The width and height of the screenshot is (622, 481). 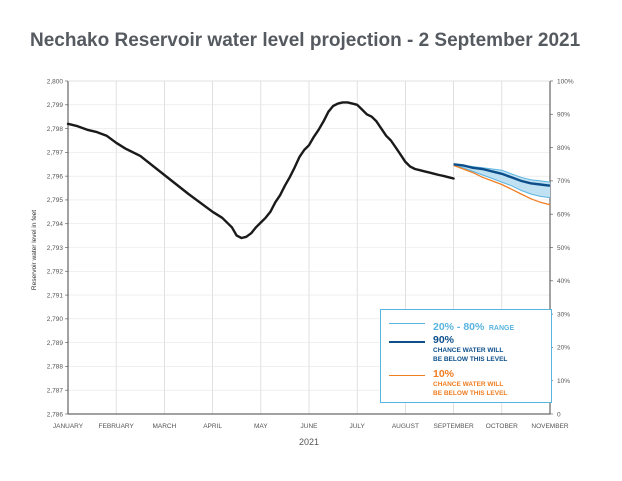 I want to click on y2-tick-labels: 0 10% 20% 30% 40% 50% 60% 70% 80% 90% 100%, so click(x=565, y=248).